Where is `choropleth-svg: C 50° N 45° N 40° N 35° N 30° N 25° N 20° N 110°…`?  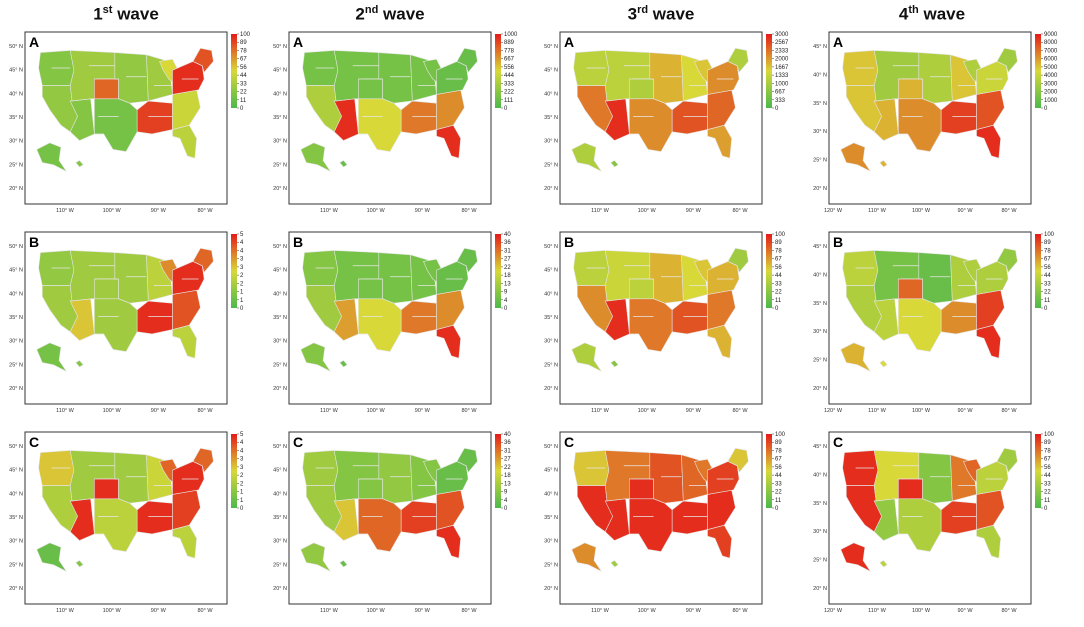 choropleth-svg: C 50° N 45° N 40° N 35° N 30° N 25° N 20° N 110°… is located at coordinates (126, 522).